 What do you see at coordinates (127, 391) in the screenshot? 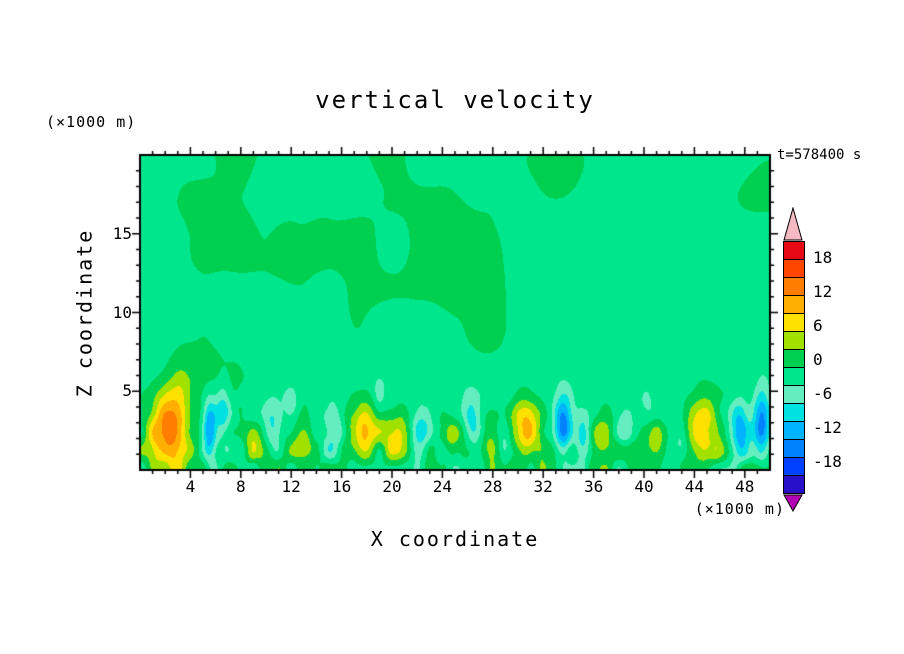
I see `y-tick-label: 5` at bounding box center [127, 391].